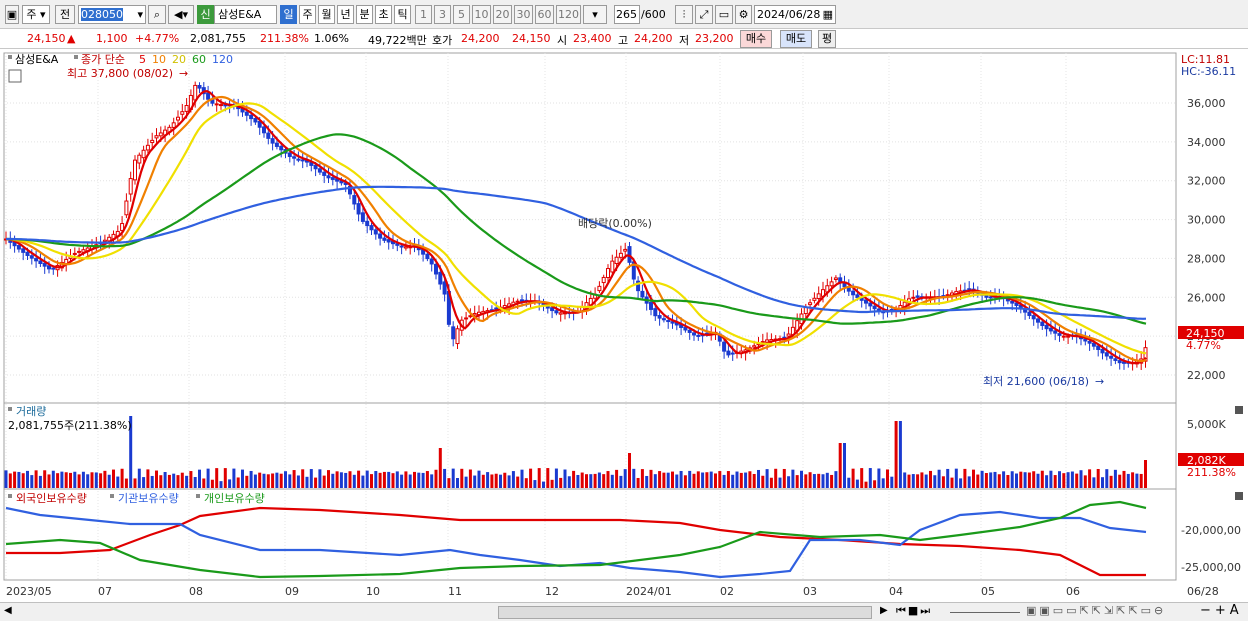 The width and height of the screenshot is (1248, 621). Describe the element at coordinates (1211, 332) in the screenshot. I see `last-price-tag` at that location.